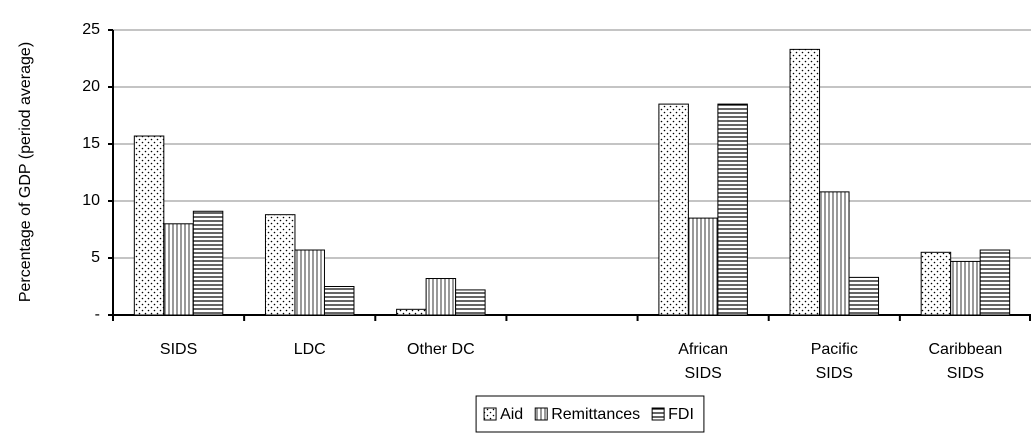 Image resolution: width=1031 pixels, height=435 pixels. Describe the element at coordinates (91, 200) in the screenshot. I see `y-tick-label: 10` at that location.